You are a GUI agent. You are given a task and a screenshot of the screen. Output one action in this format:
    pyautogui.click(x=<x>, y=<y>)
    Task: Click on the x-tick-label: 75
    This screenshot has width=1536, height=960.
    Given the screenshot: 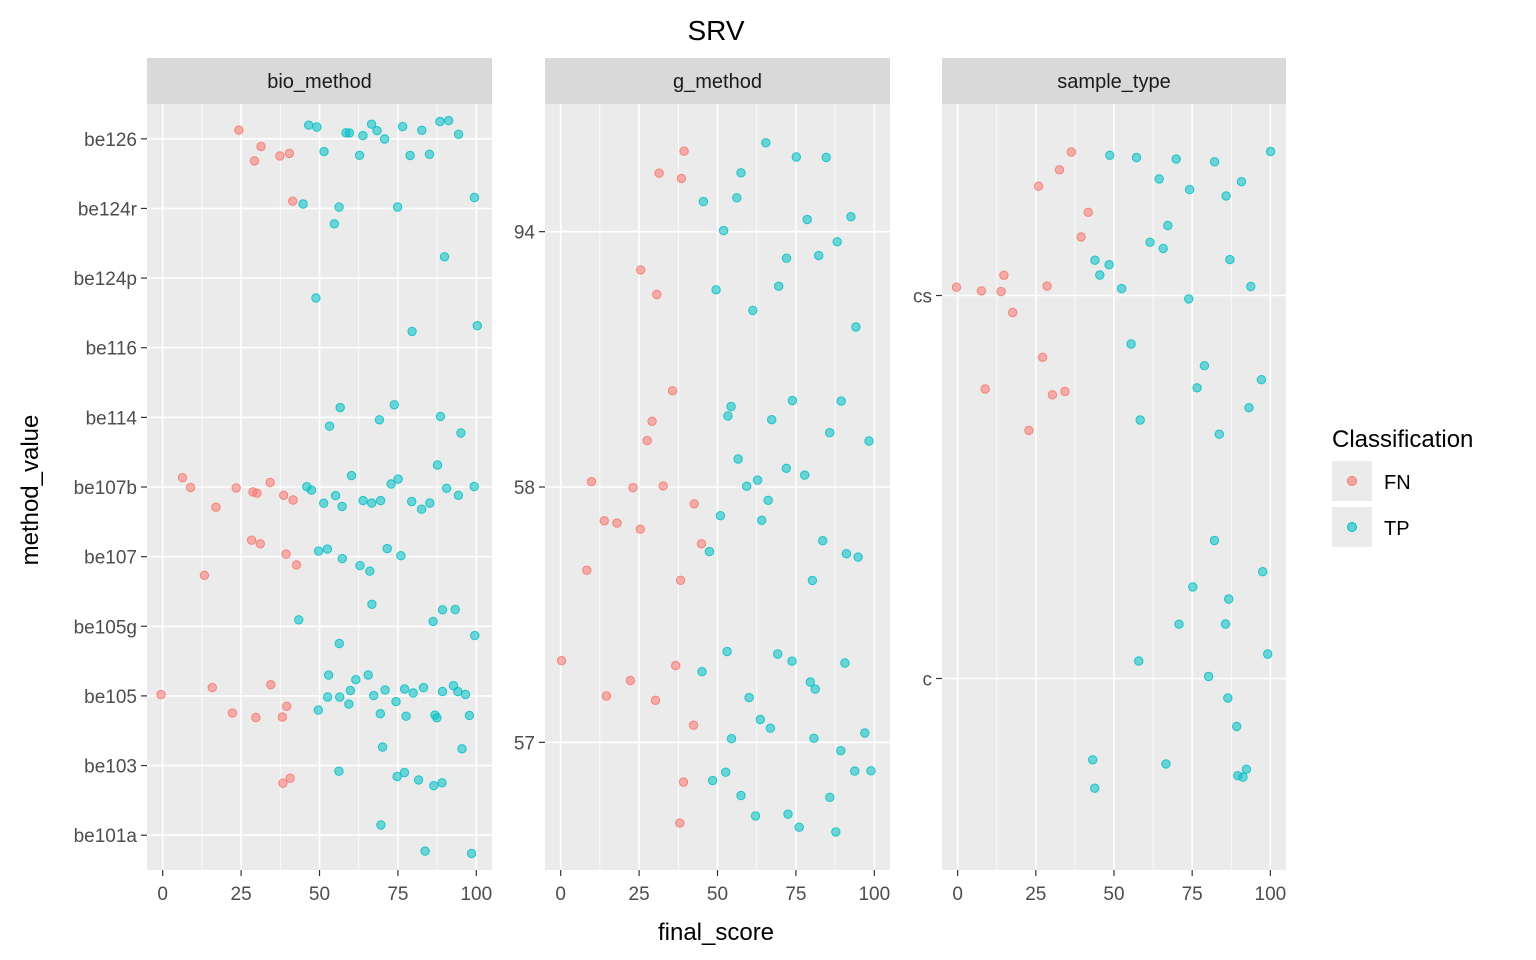 What is the action you would take?
    pyautogui.click(x=1192, y=894)
    